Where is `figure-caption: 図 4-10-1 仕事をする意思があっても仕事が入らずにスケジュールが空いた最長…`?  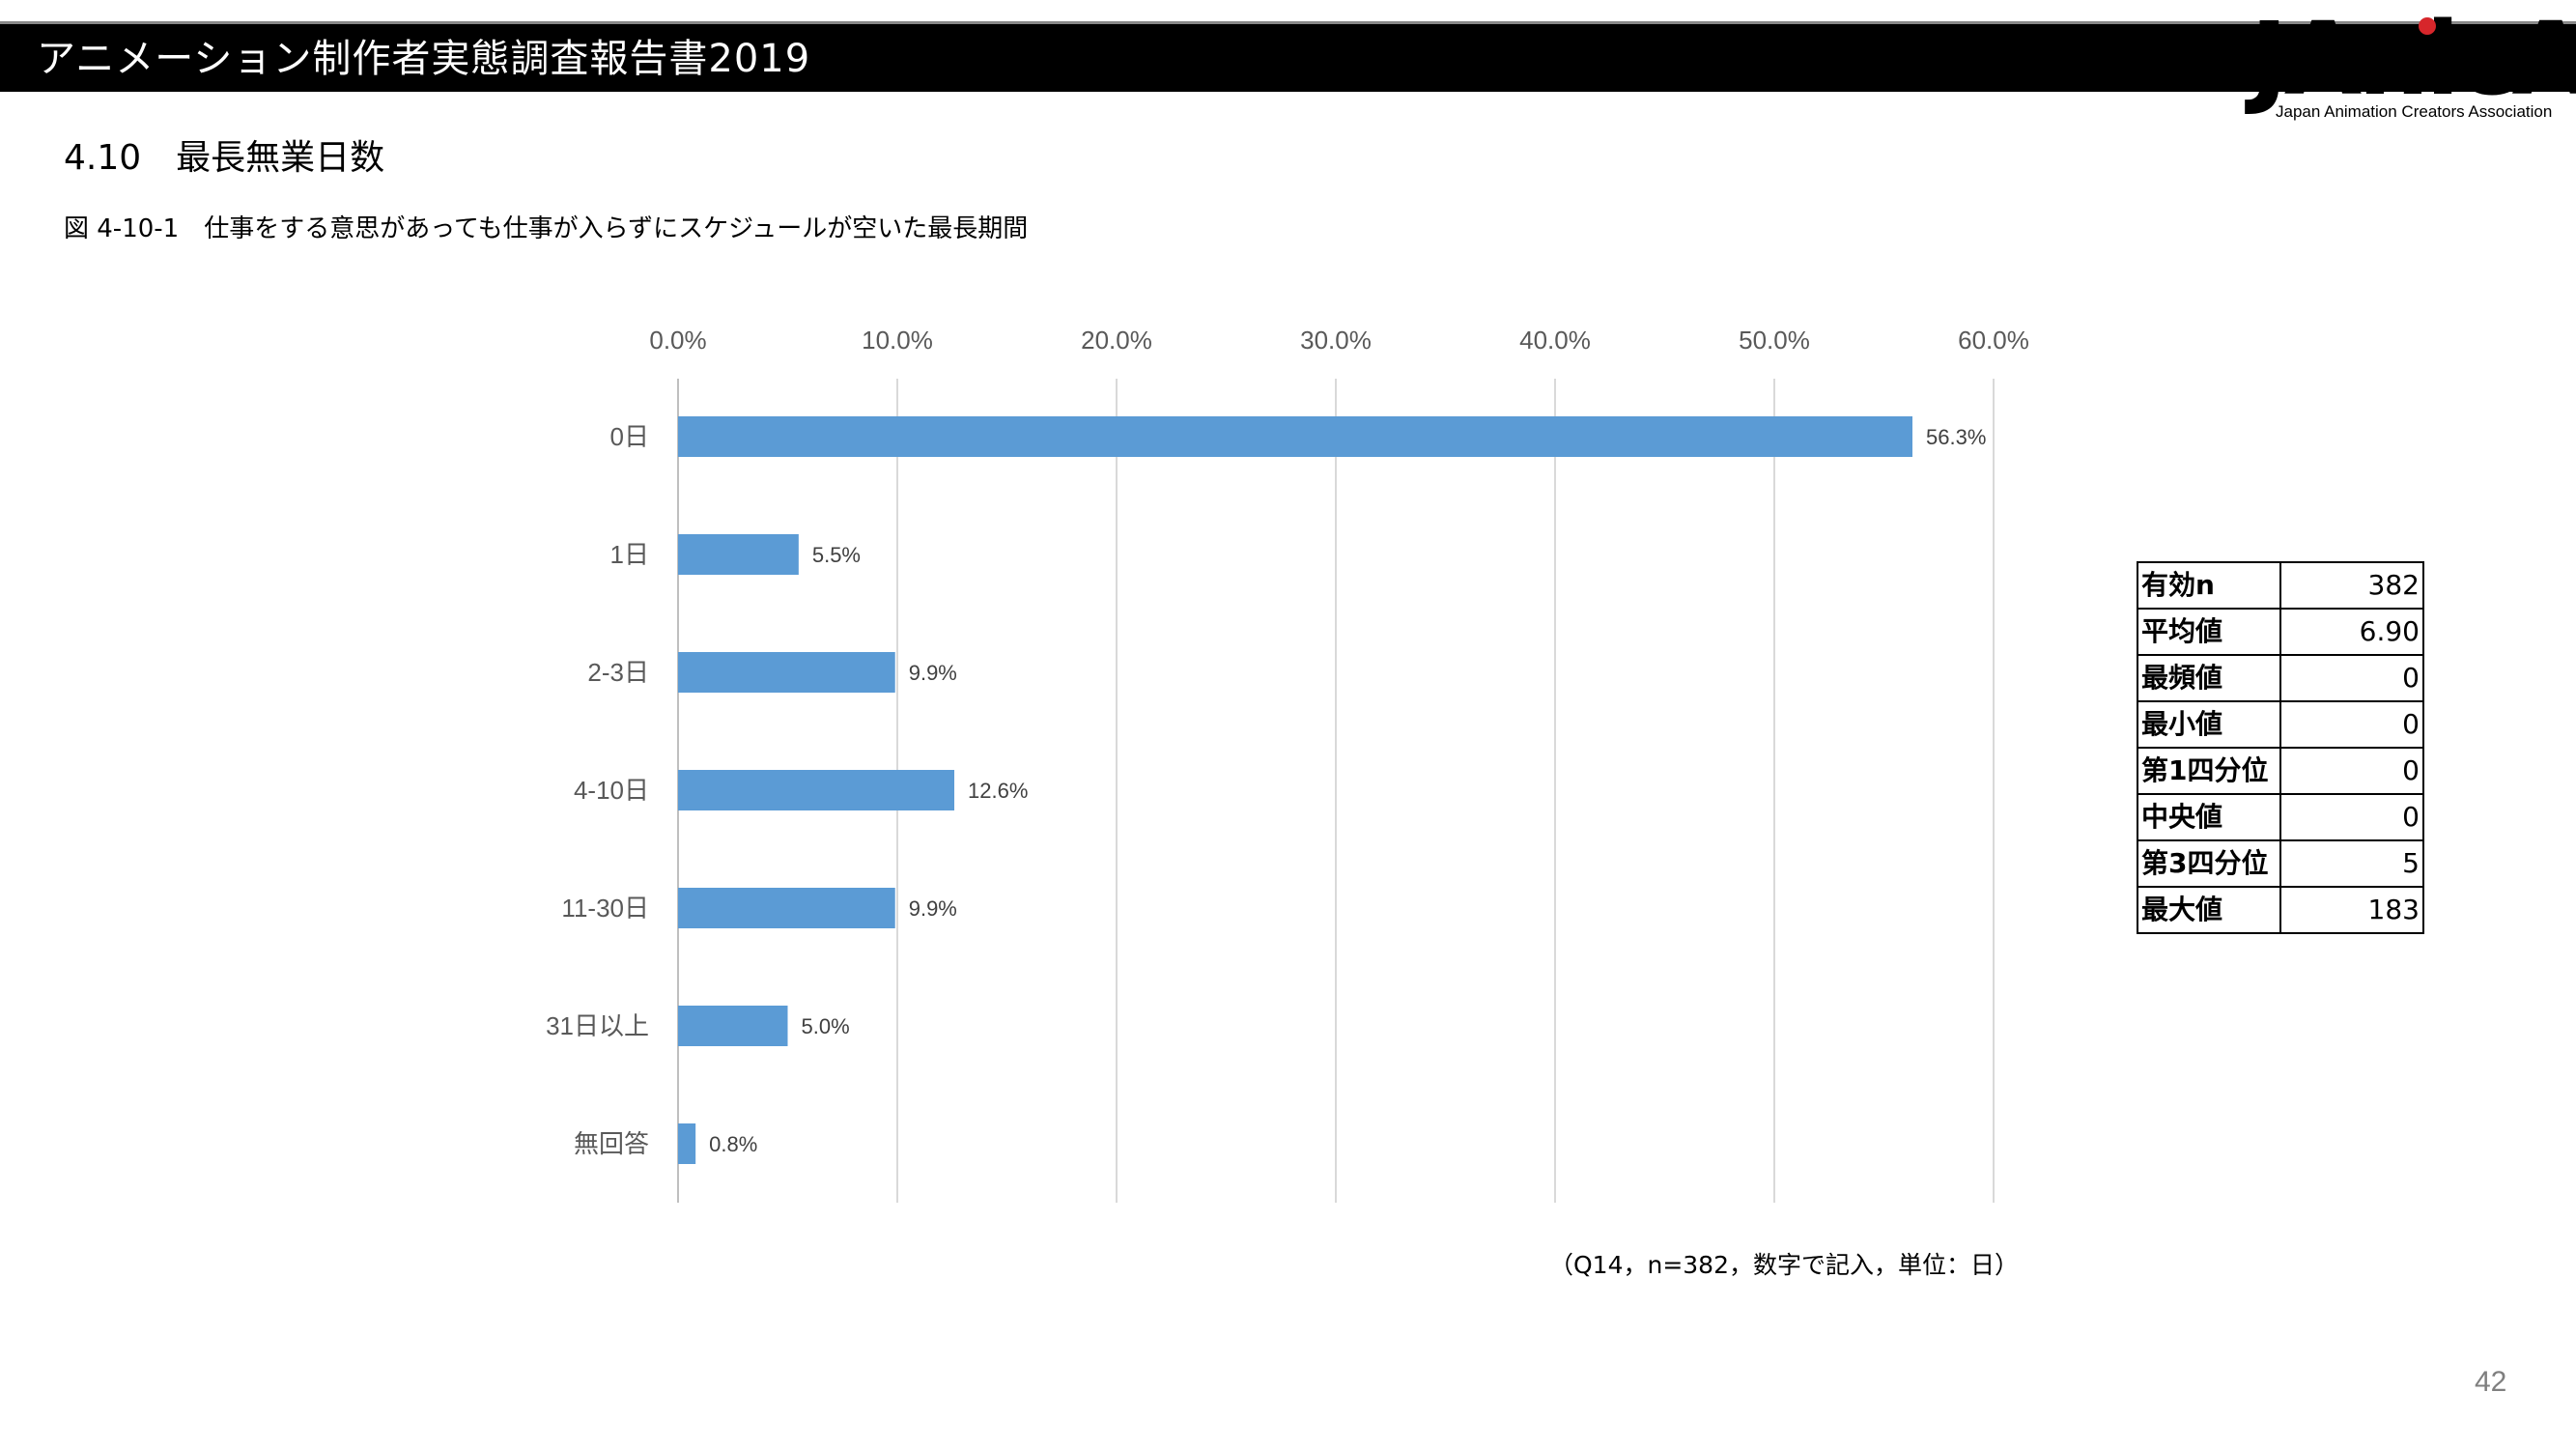
figure-caption: 図 4-10-1 仕事をする意思があっても仕事が入らずにスケジュールが空いた最長… is located at coordinates (546, 228).